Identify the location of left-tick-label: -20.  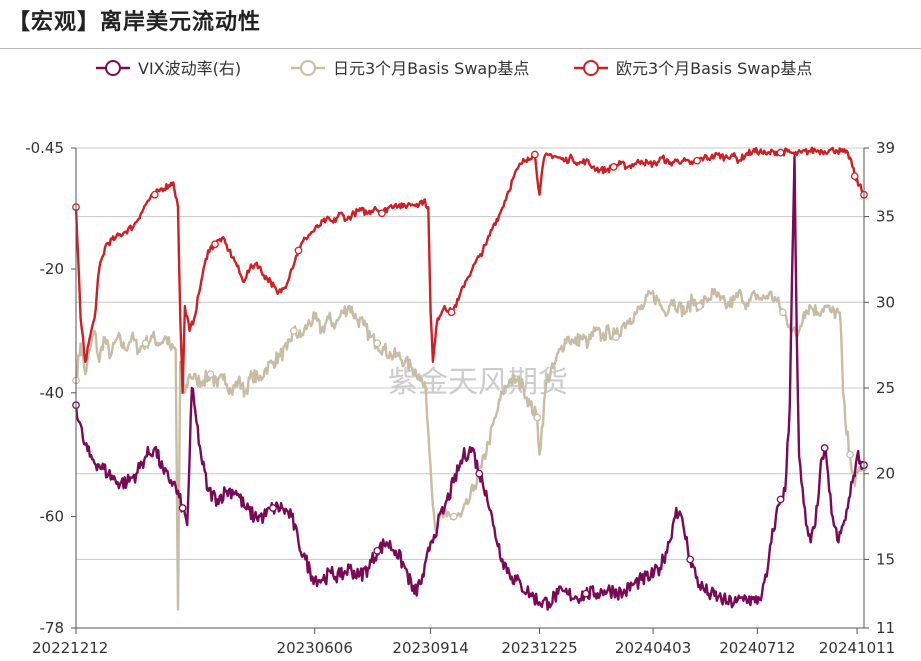
(52, 269).